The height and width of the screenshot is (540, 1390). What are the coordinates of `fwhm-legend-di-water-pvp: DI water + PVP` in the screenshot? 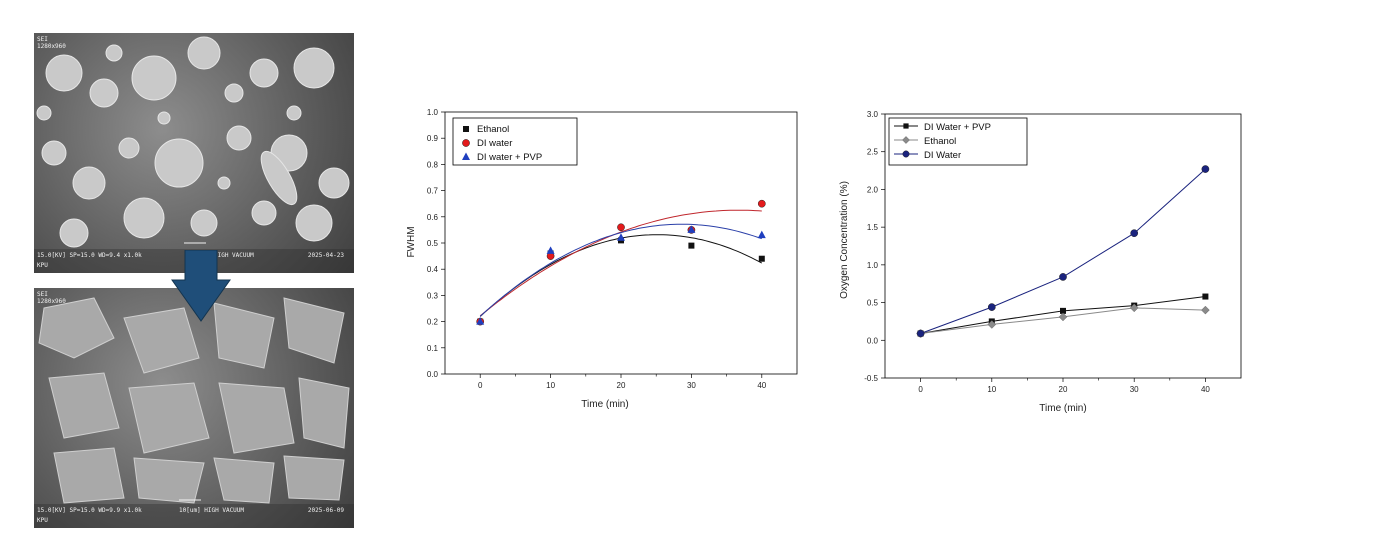 It's located at (509, 157).